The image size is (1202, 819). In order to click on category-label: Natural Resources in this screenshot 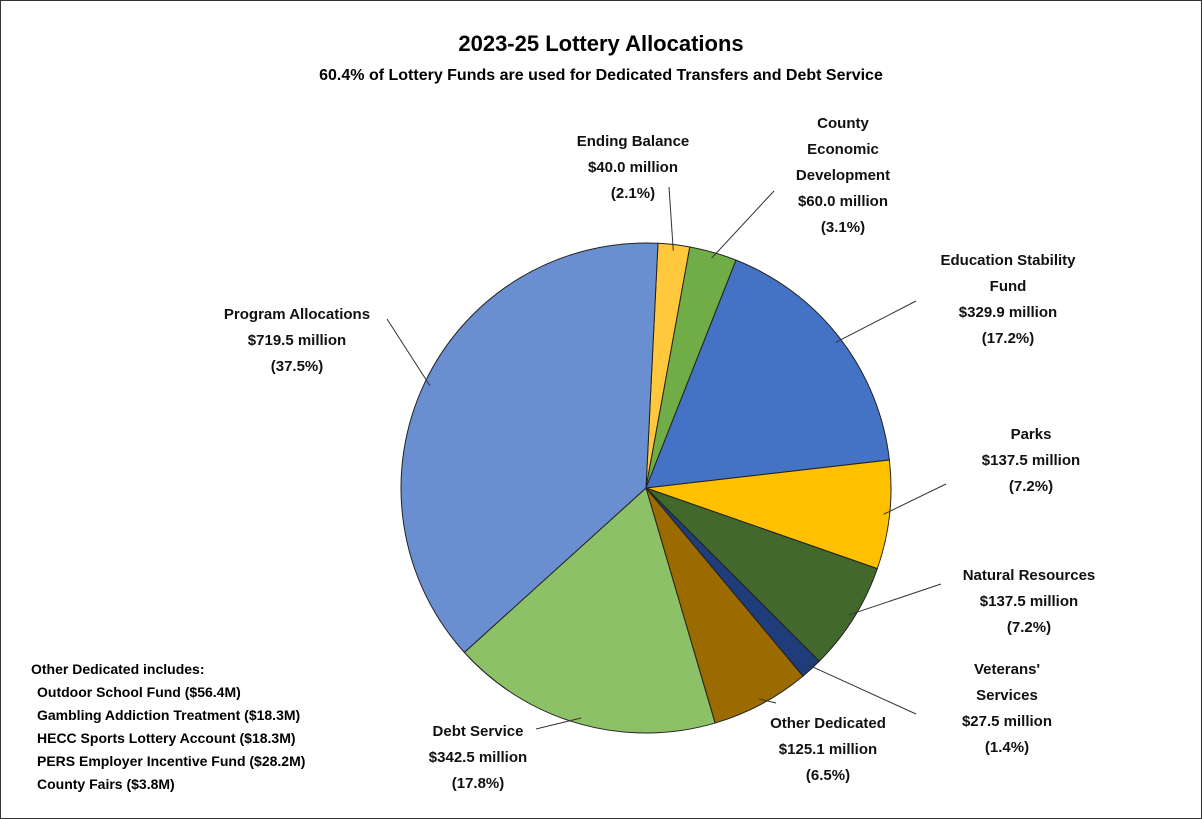, I will do `click(1029, 575)`.